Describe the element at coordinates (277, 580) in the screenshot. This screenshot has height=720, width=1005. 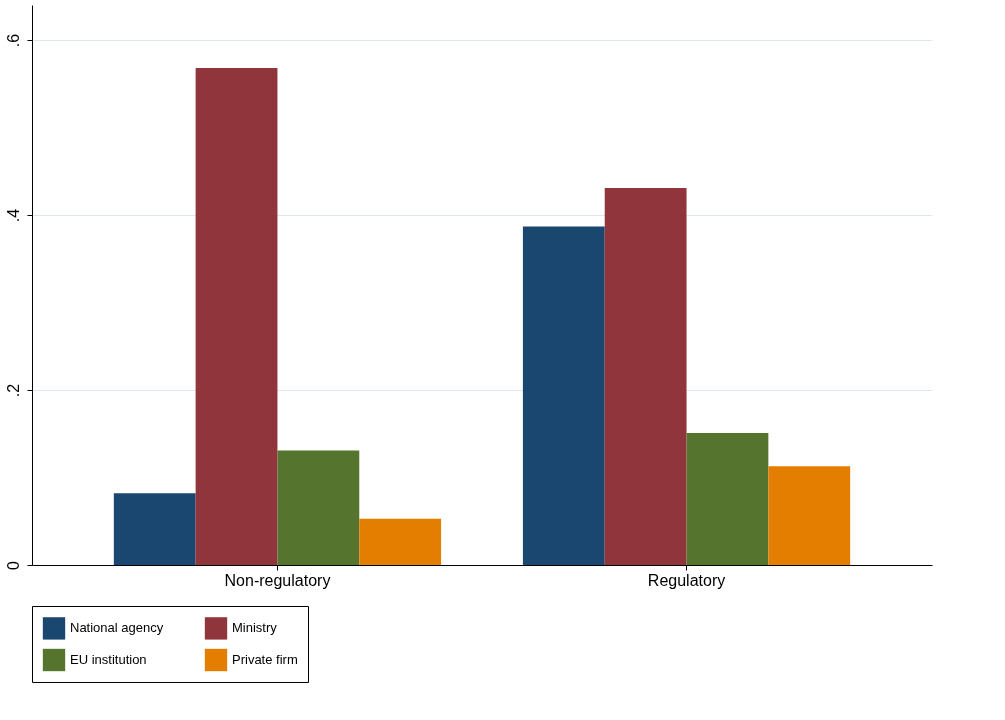
I see `x-tick-label: Non-regulatory` at that location.